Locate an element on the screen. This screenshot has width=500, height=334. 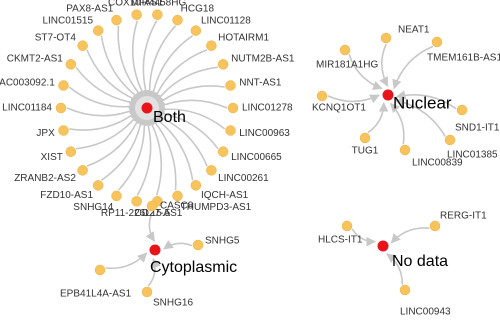
node-label: EPB41L4A-AS1 is located at coordinates (96, 294).